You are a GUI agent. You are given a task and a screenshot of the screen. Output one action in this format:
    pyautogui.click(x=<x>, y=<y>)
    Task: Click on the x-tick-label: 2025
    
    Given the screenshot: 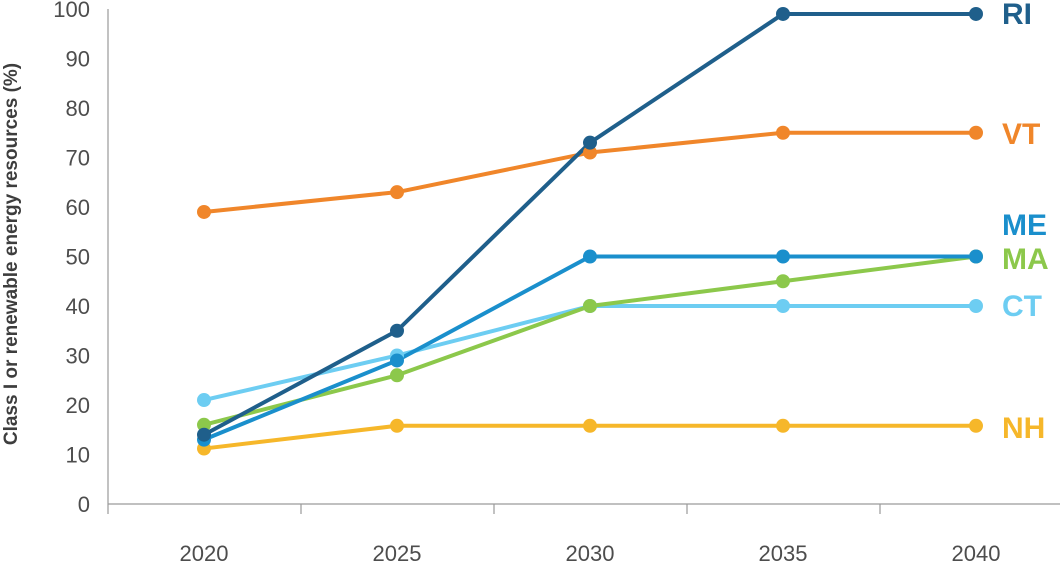 What is the action you would take?
    pyautogui.click(x=397, y=552)
    